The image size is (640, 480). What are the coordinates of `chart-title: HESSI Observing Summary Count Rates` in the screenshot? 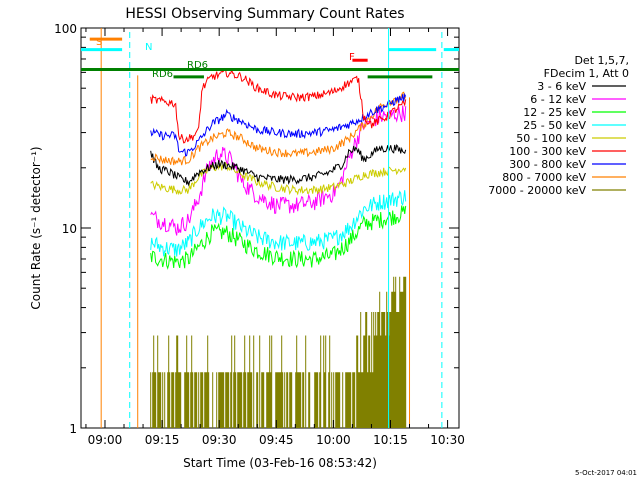 It's located at (264, 14).